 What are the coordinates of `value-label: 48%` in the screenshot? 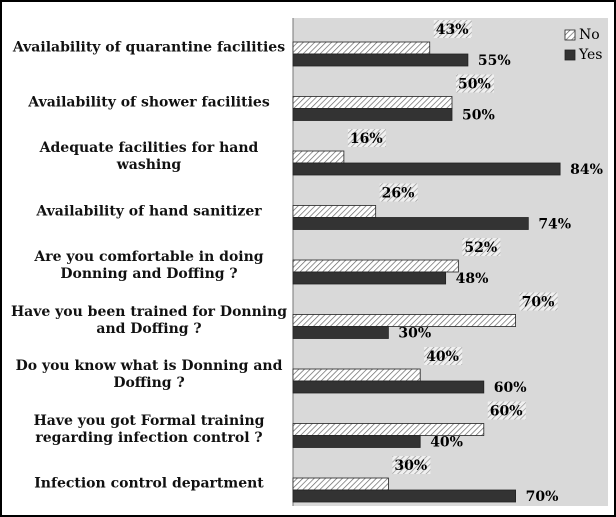 It's located at (472, 279).